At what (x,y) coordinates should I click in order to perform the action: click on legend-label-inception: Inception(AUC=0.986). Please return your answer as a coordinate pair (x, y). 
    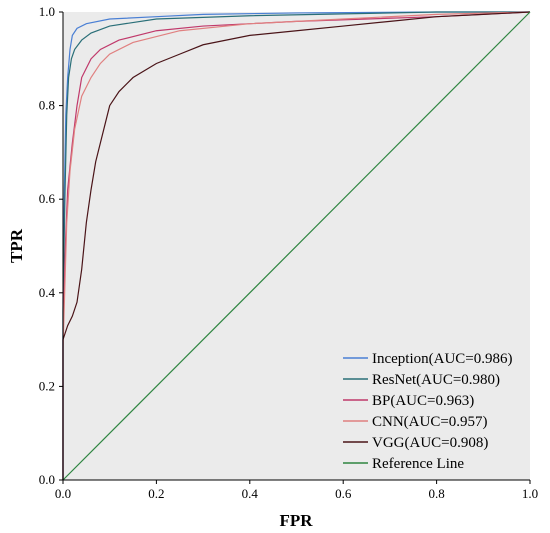
    Looking at the image, I should click on (442, 359).